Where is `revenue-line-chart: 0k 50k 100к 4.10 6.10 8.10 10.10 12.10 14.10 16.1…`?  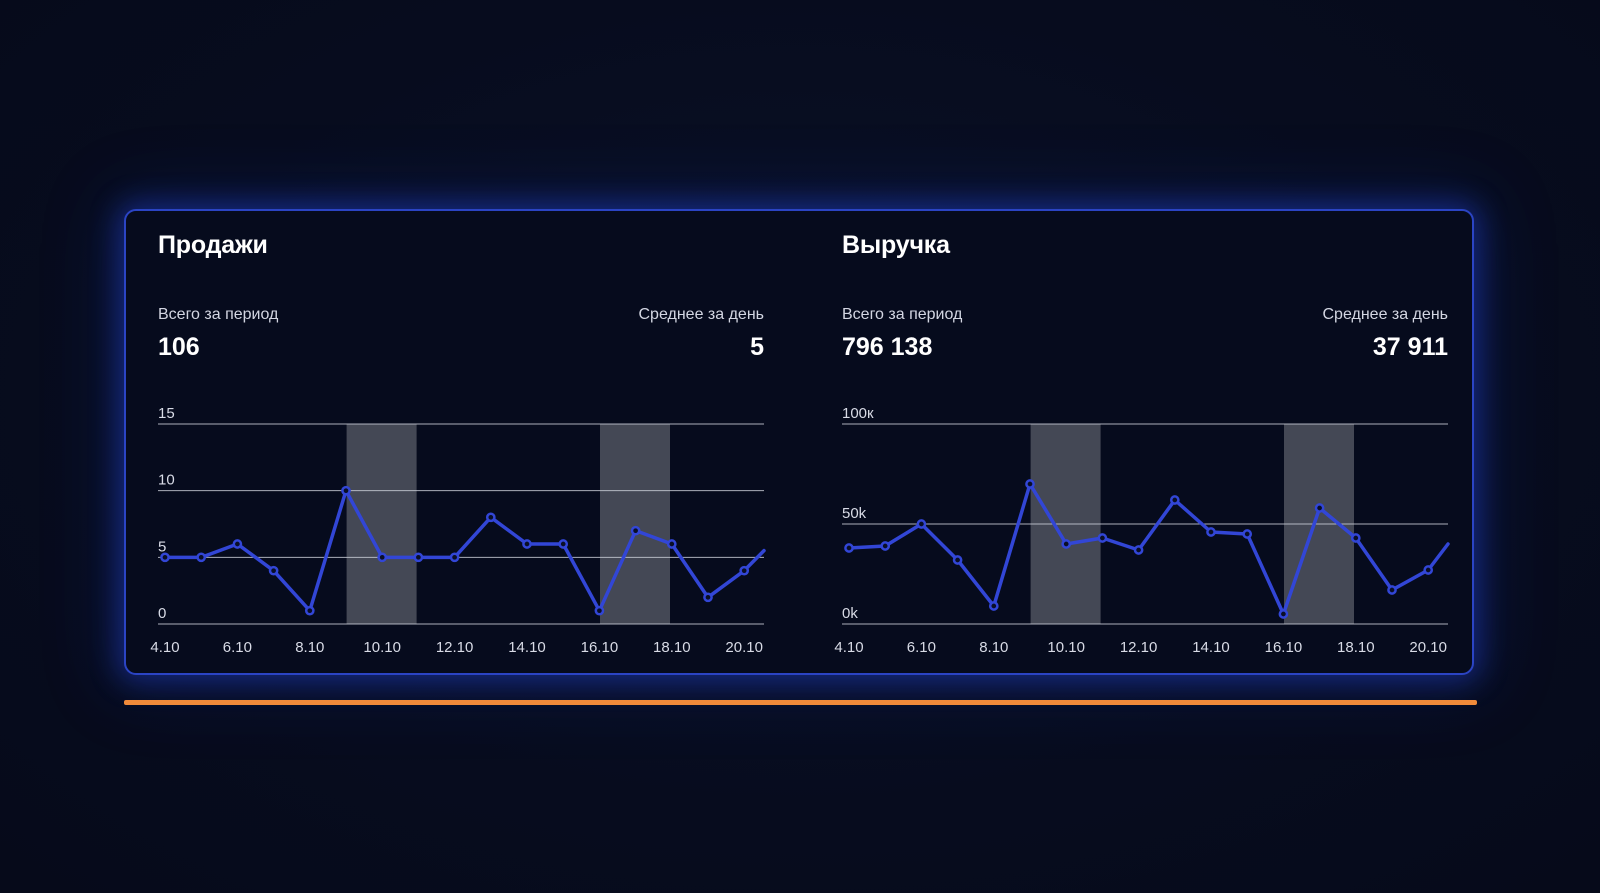 revenue-line-chart: 0k 50k 100к 4.10 6.10 8.10 10.10 12.10 14.10 16.1… is located at coordinates (1142, 530).